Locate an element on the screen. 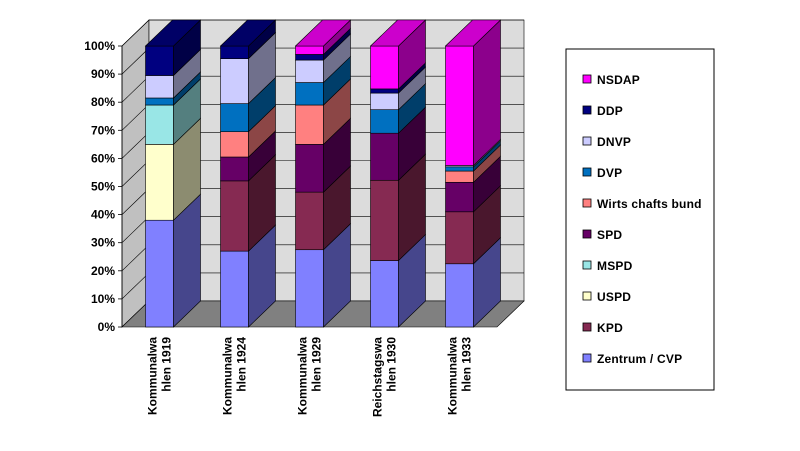  legend-item: NSDAP is located at coordinates (611, 80).